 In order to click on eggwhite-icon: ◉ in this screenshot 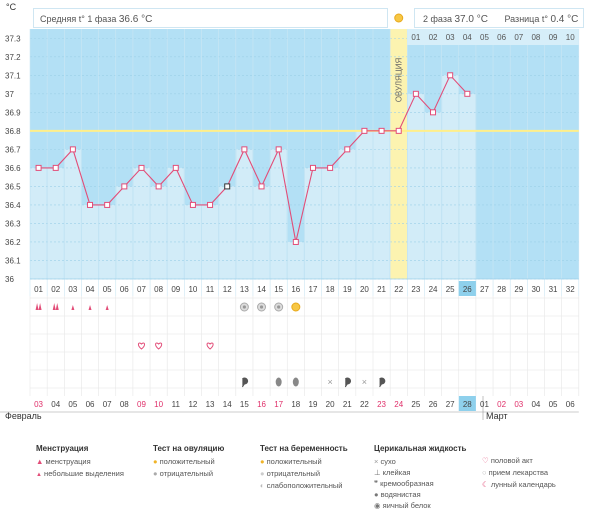, I will do `click(377, 505)`.